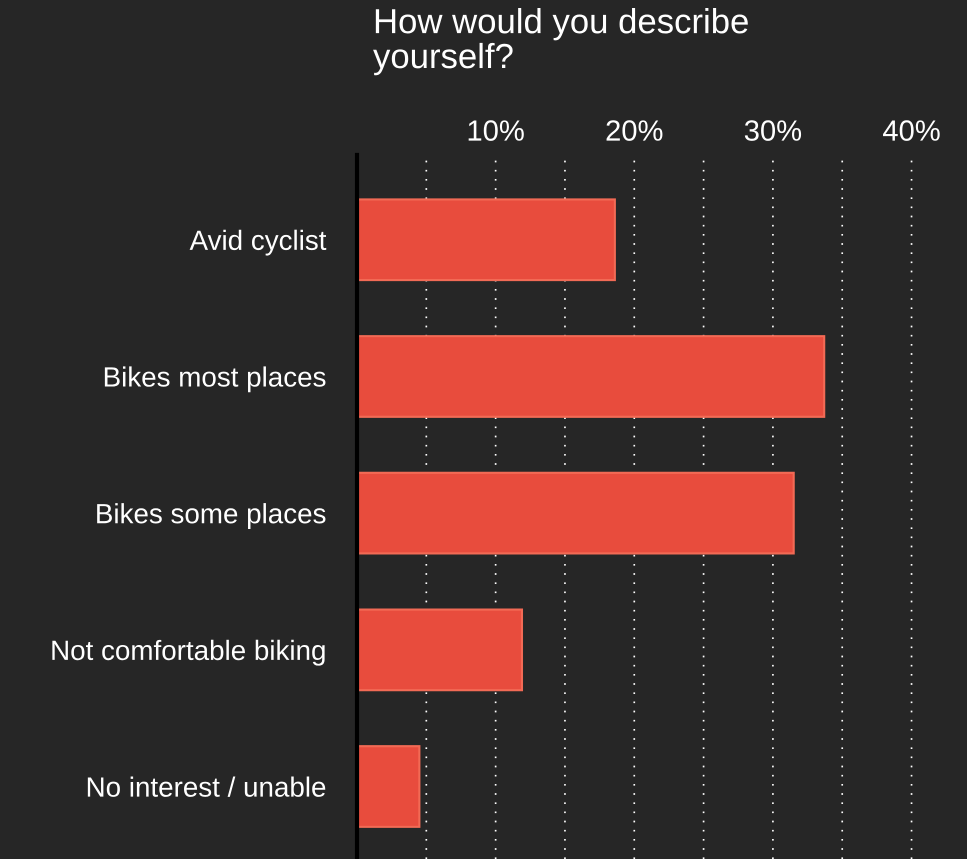 Image resolution: width=967 pixels, height=859 pixels. I want to click on y-tick-label: Bikes most places, so click(215, 379).